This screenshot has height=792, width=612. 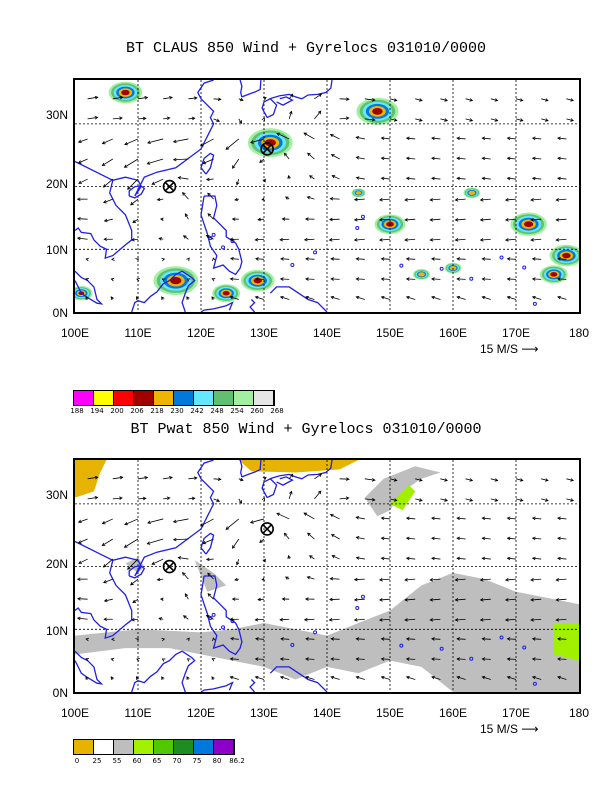 I want to click on bottom-lon-label: 110E, so click(x=138, y=713).